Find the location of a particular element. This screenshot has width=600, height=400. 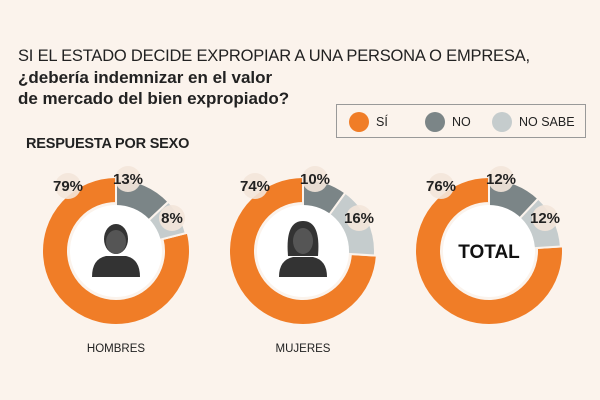

total-center-label: TOTAL is located at coordinates (489, 252).